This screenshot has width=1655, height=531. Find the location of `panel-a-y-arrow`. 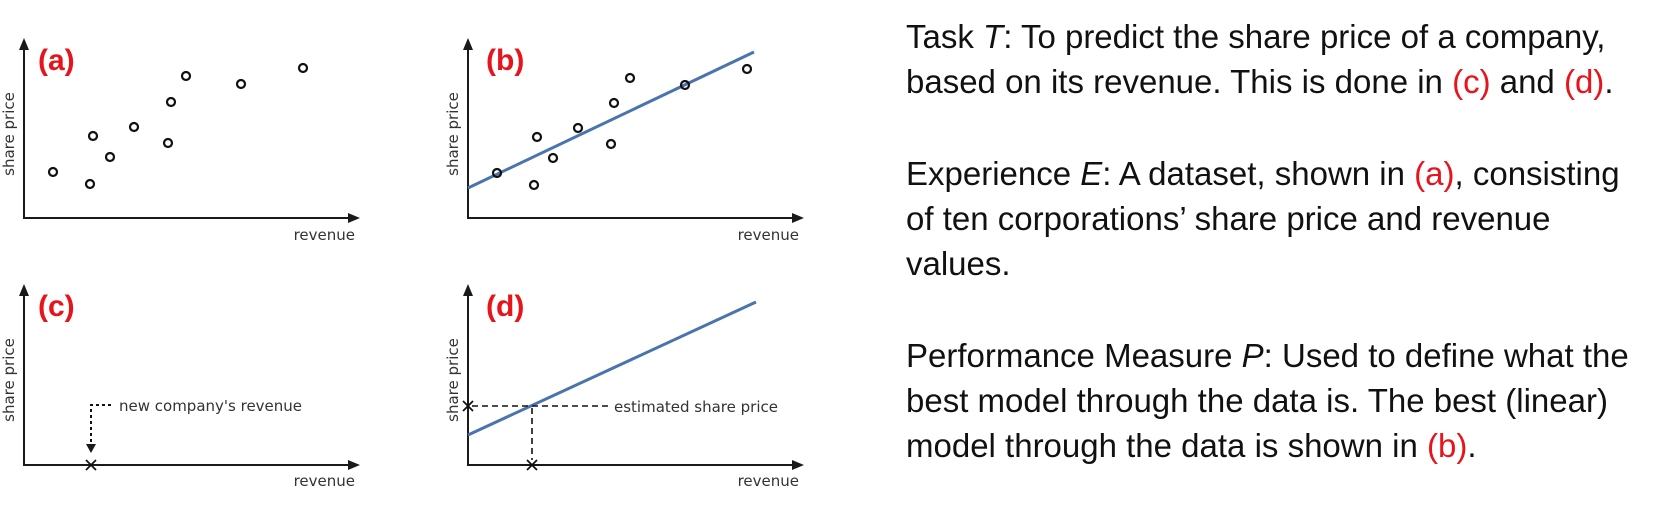

panel-a-y-arrow is located at coordinates (24, 44).